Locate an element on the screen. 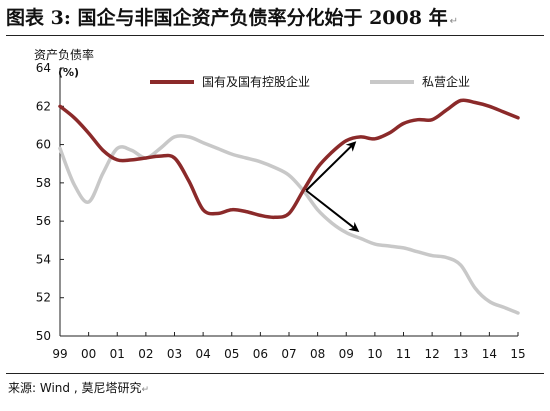  chart-title-text: 图表 3: 国企与非国企资产负债率分化始于 2008 年 is located at coordinates (227, 18).